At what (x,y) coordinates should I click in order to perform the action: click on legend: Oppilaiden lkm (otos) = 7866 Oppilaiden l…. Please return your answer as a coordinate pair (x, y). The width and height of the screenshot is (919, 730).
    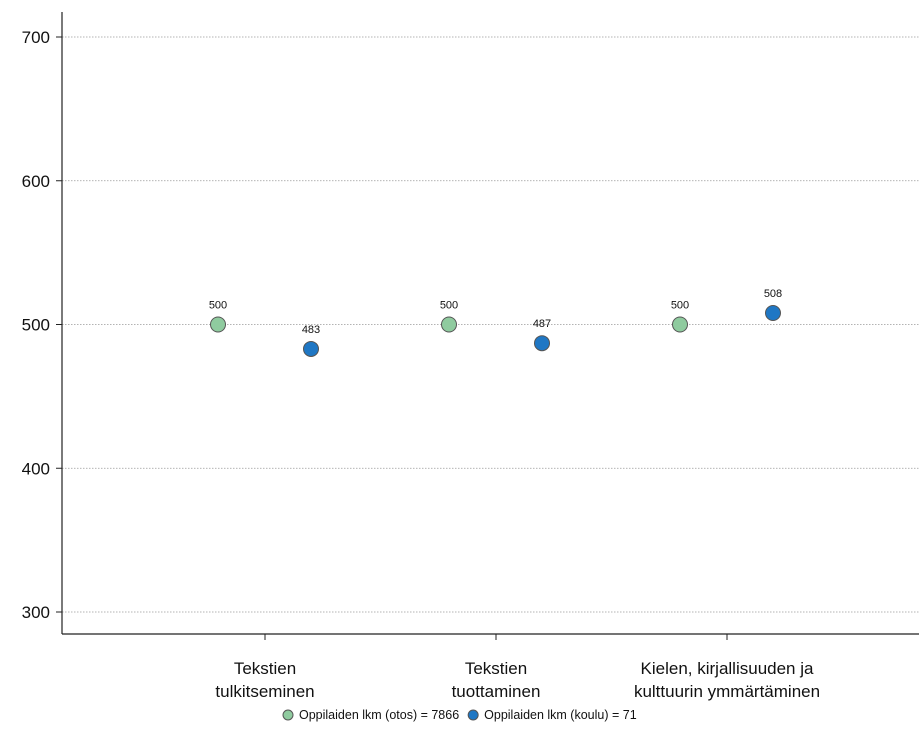
    Looking at the image, I should click on (459, 715).